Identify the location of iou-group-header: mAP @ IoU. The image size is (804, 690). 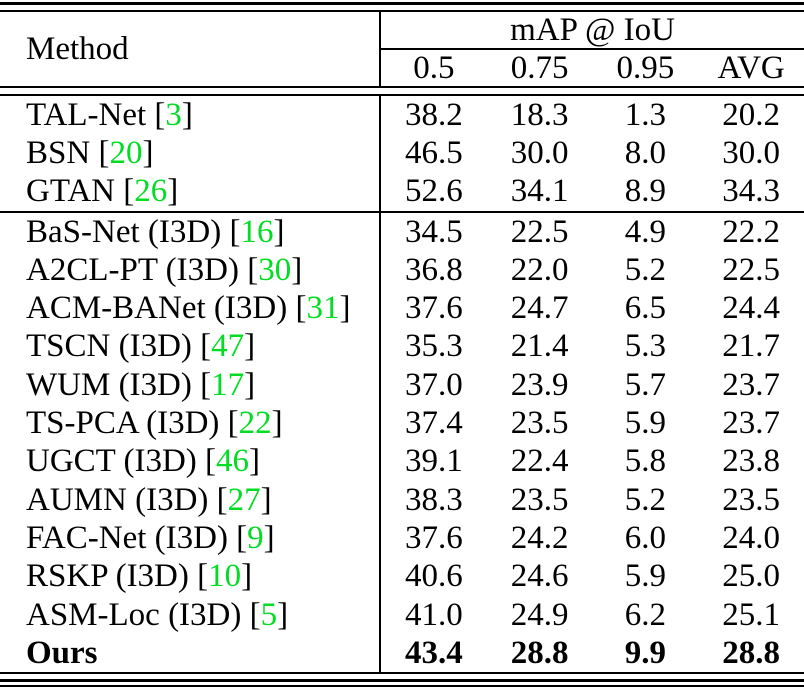
(592, 31).